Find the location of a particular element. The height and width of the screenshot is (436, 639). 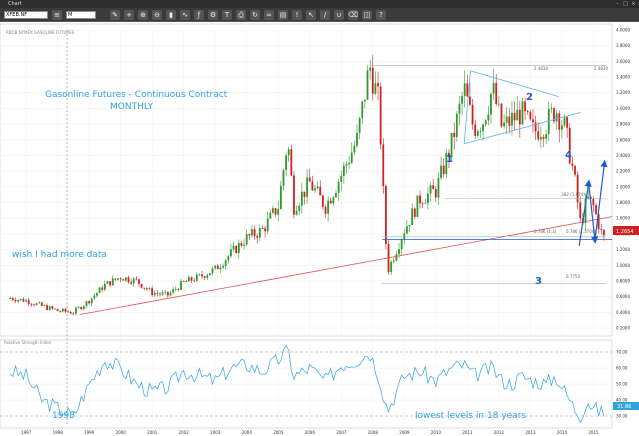

bar-chart-icon: ▮ is located at coordinates (171, 15).